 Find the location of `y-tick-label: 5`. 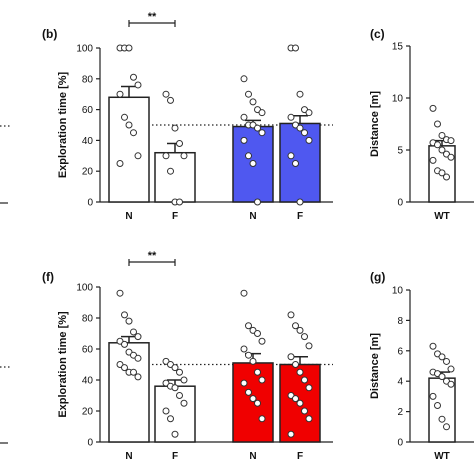

y-tick-label: 5 is located at coordinates (400, 151).